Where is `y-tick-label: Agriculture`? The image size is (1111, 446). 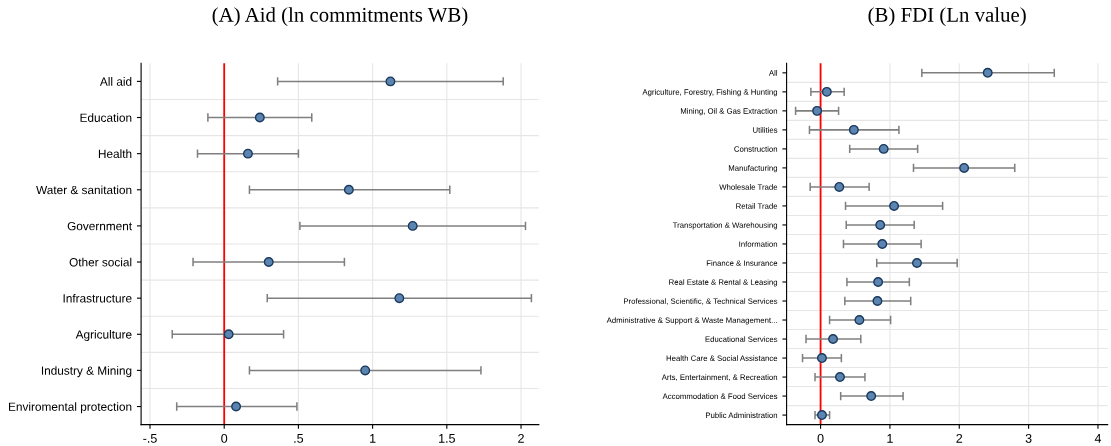 y-tick-label: Agriculture is located at coordinates (103, 335).